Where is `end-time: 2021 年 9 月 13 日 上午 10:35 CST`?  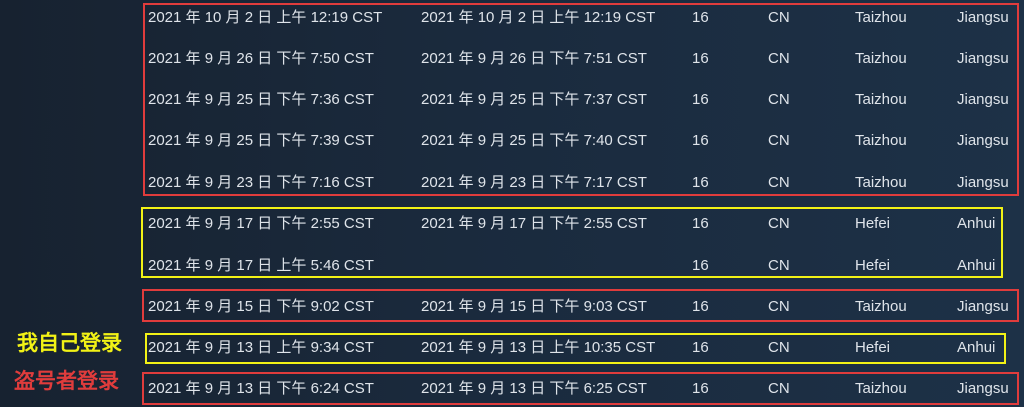
end-time: 2021 年 9 月 13 日 上午 10:35 CST is located at coordinates (538, 347).